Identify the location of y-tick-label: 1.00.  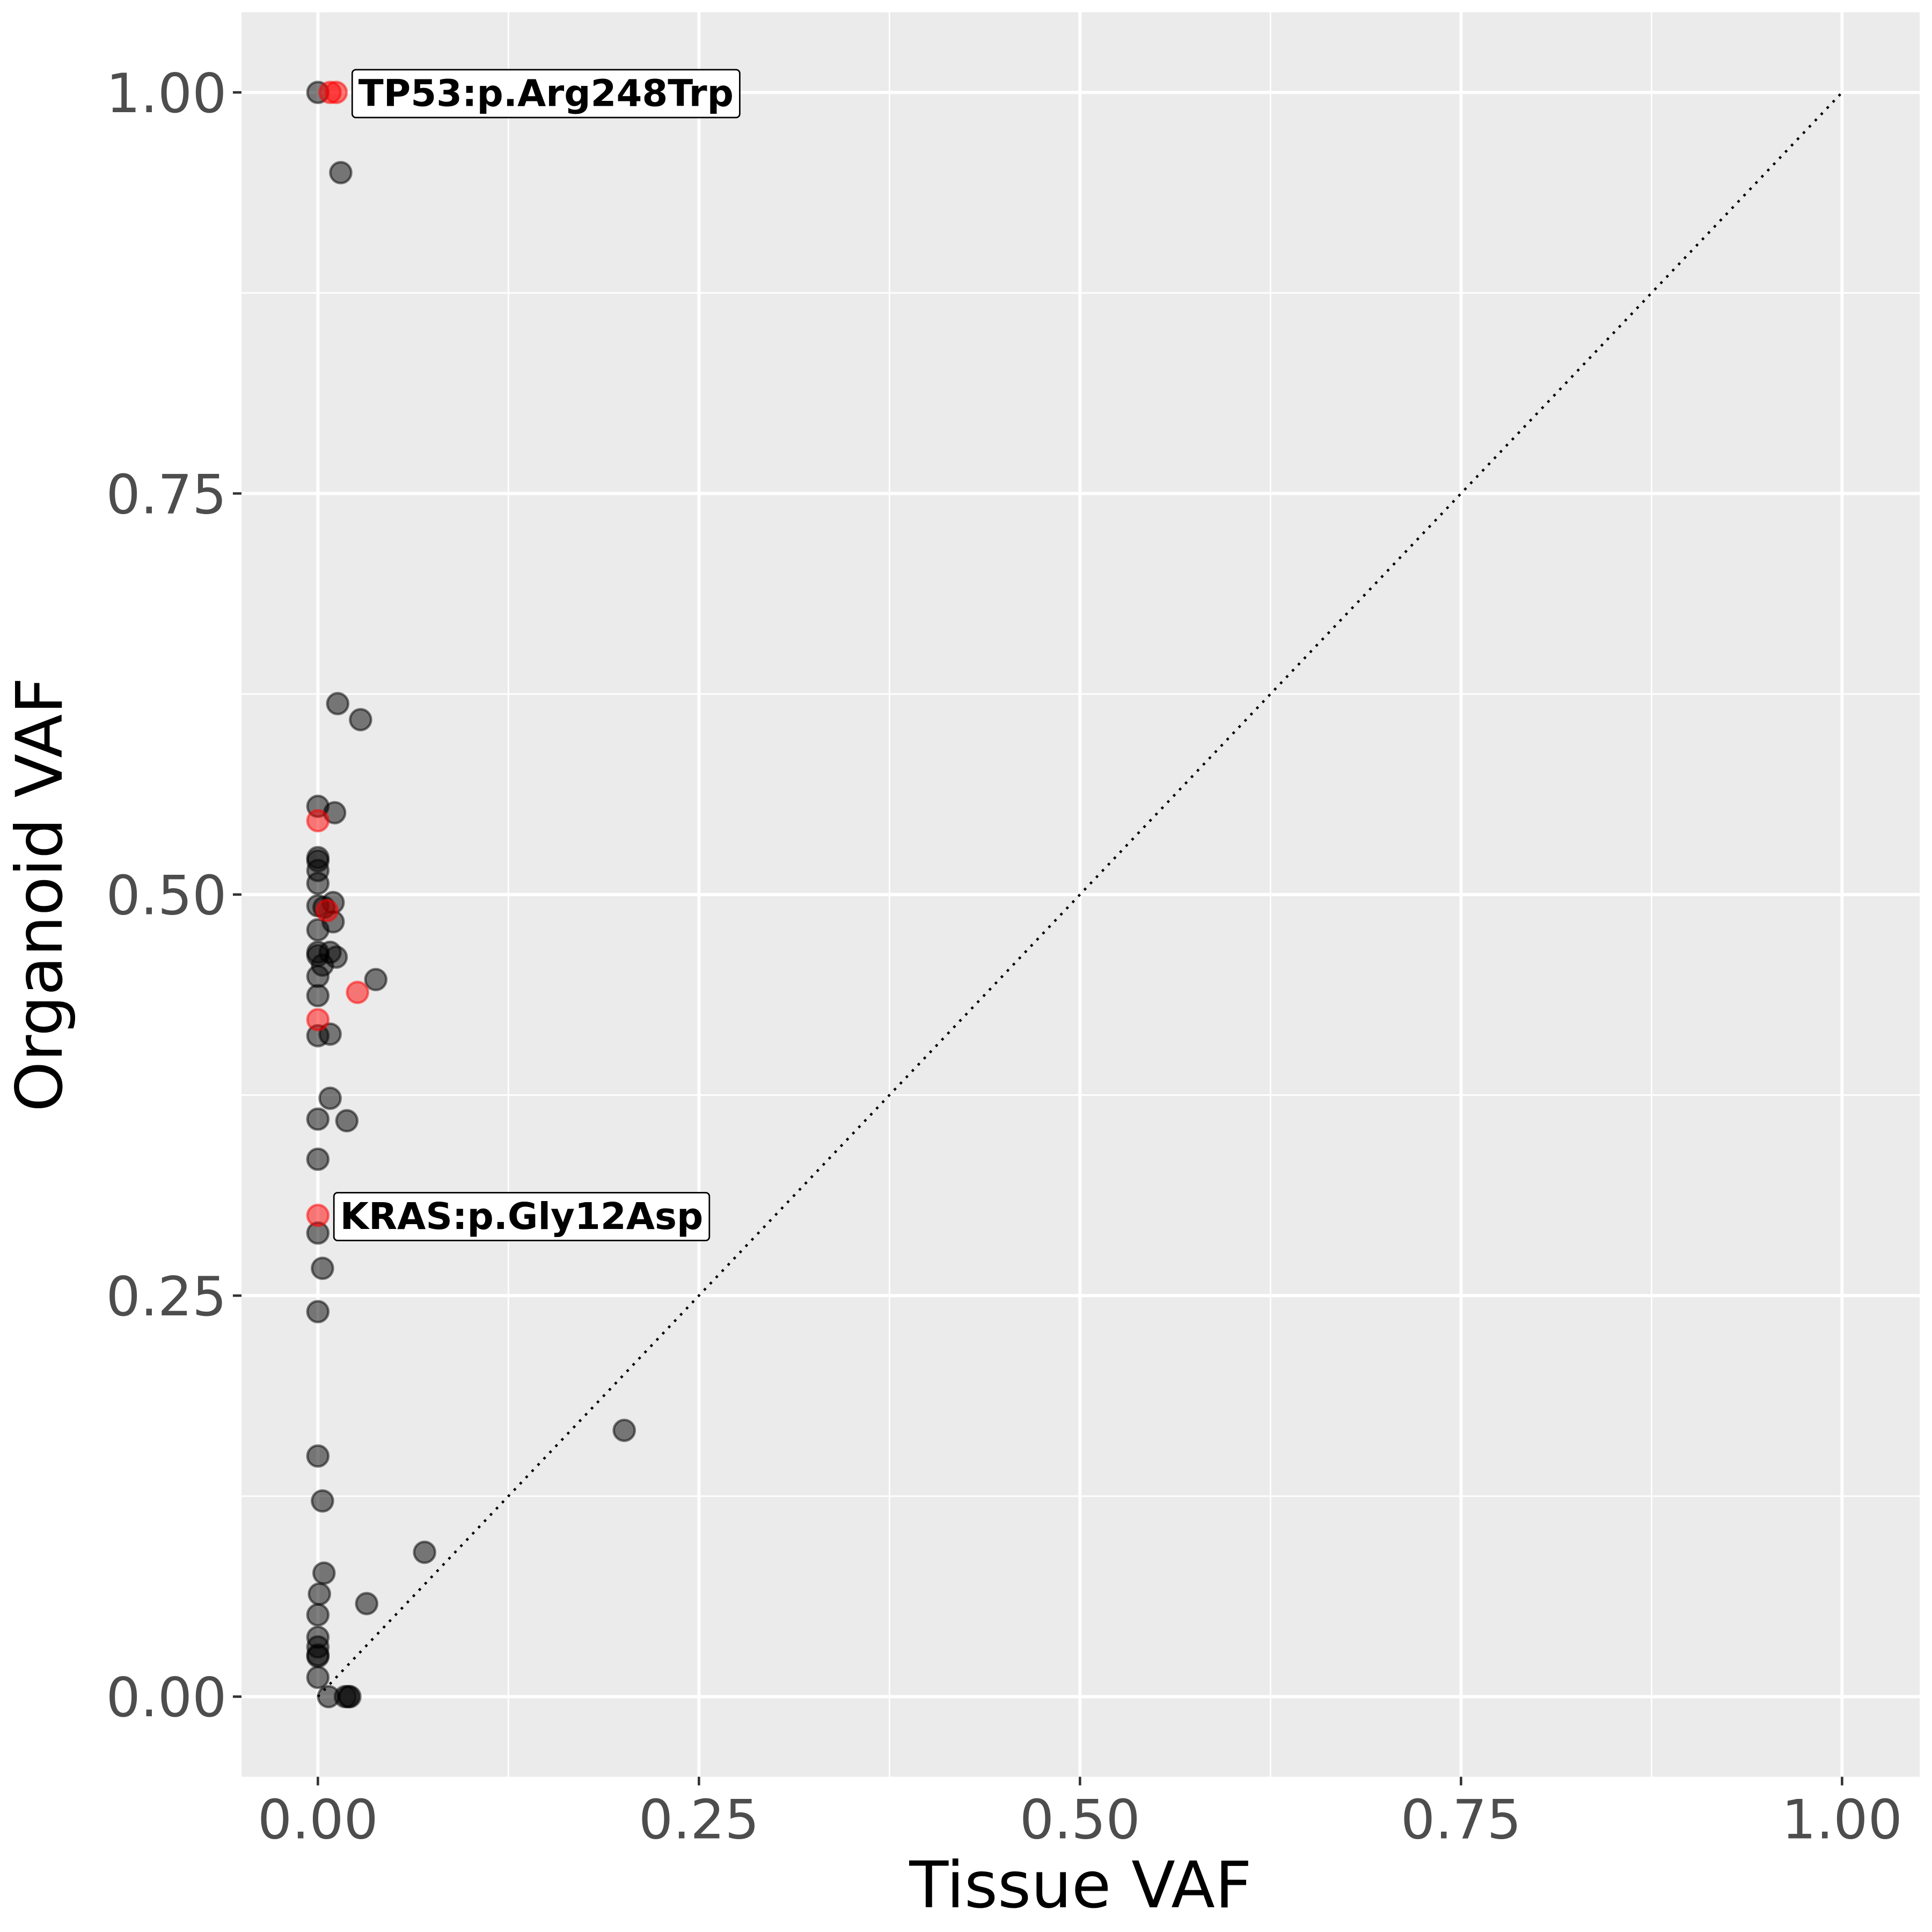
(166, 93).